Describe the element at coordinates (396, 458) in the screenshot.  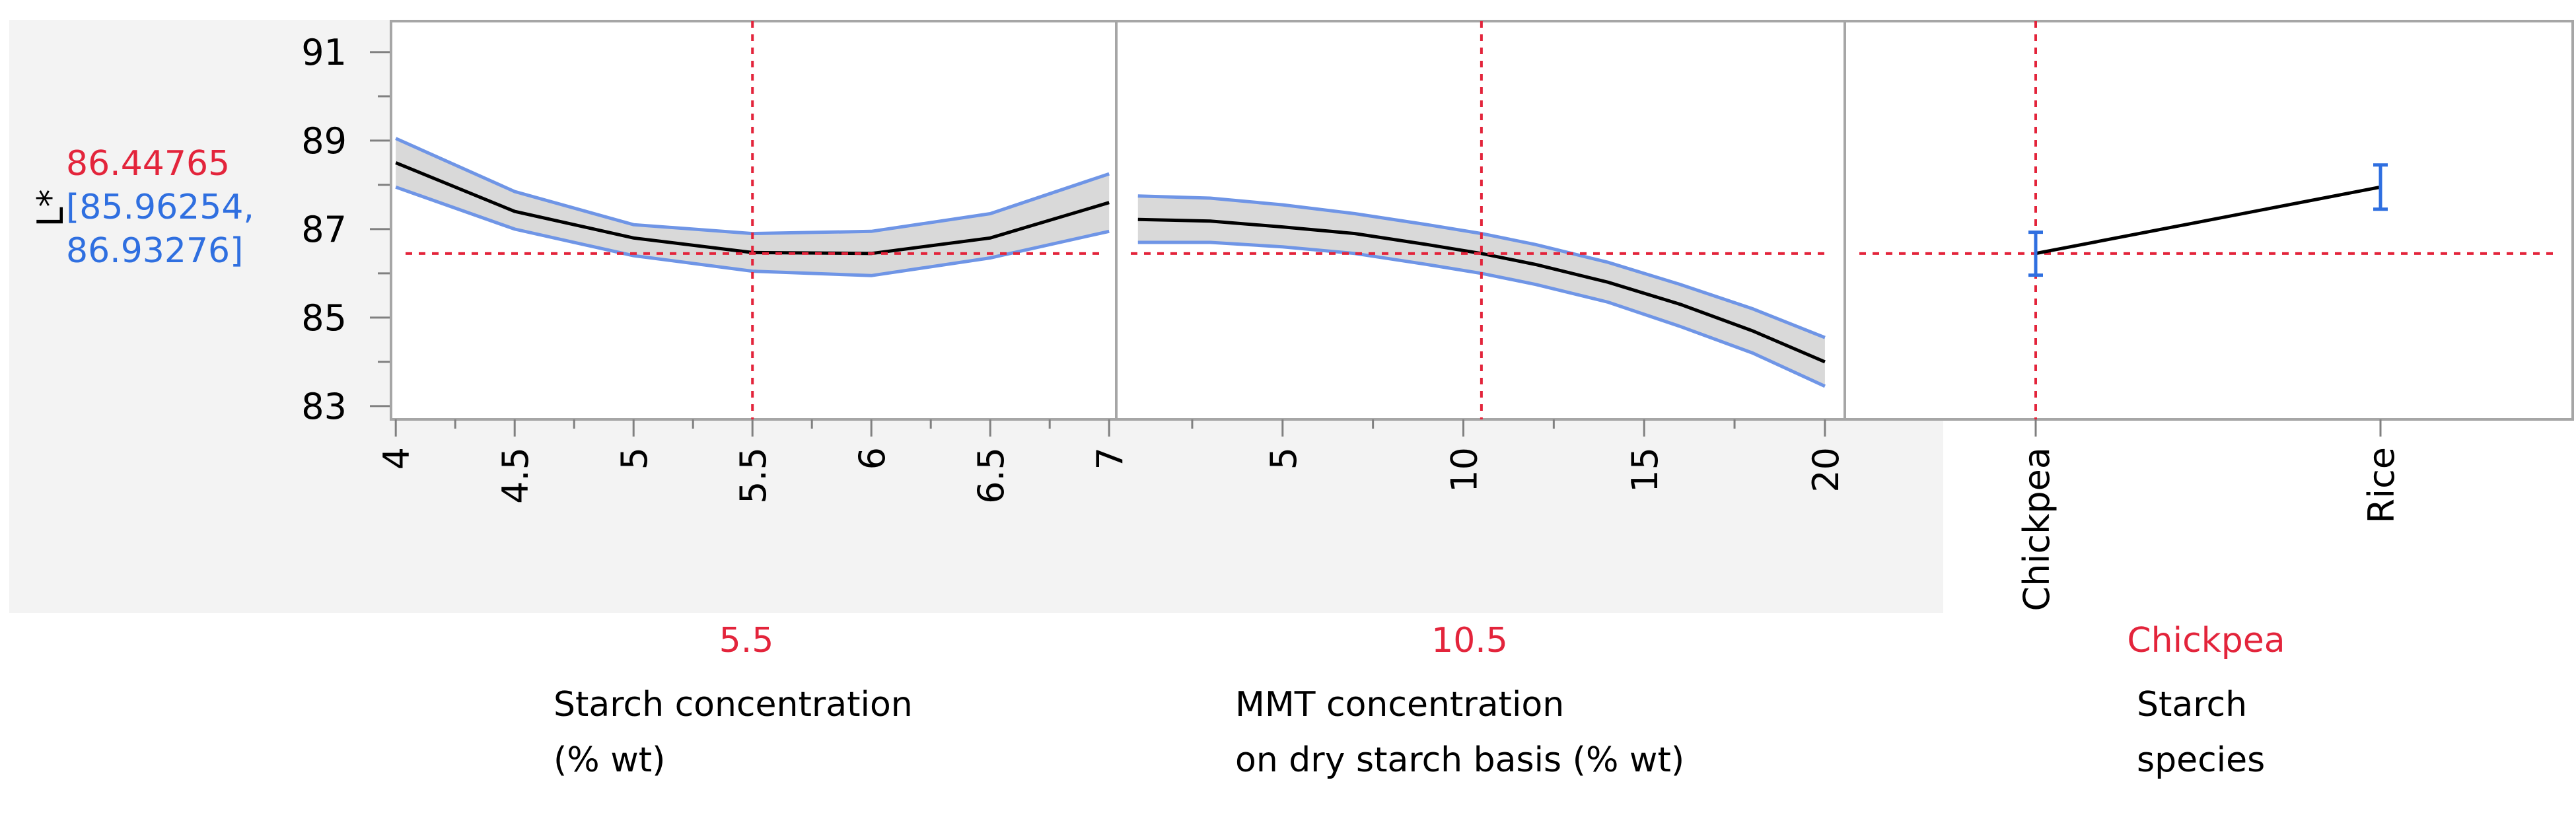
I see `x-tick-label: 4` at that location.